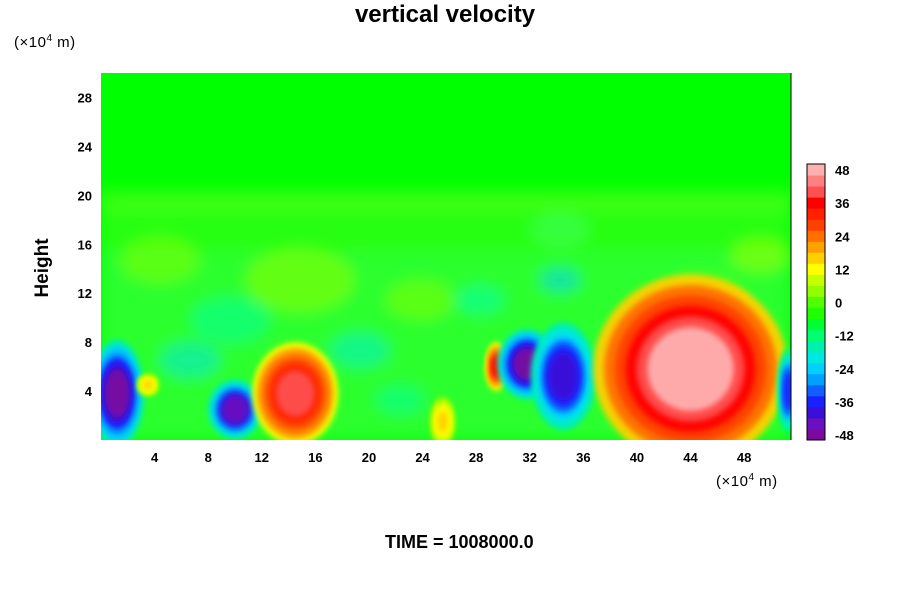 The height and width of the screenshot is (600, 900). What do you see at coordinates (459, 542) in the screenshot?
I see `time-readout: TIME = 1008000.0` at bounding box center [459, 542].